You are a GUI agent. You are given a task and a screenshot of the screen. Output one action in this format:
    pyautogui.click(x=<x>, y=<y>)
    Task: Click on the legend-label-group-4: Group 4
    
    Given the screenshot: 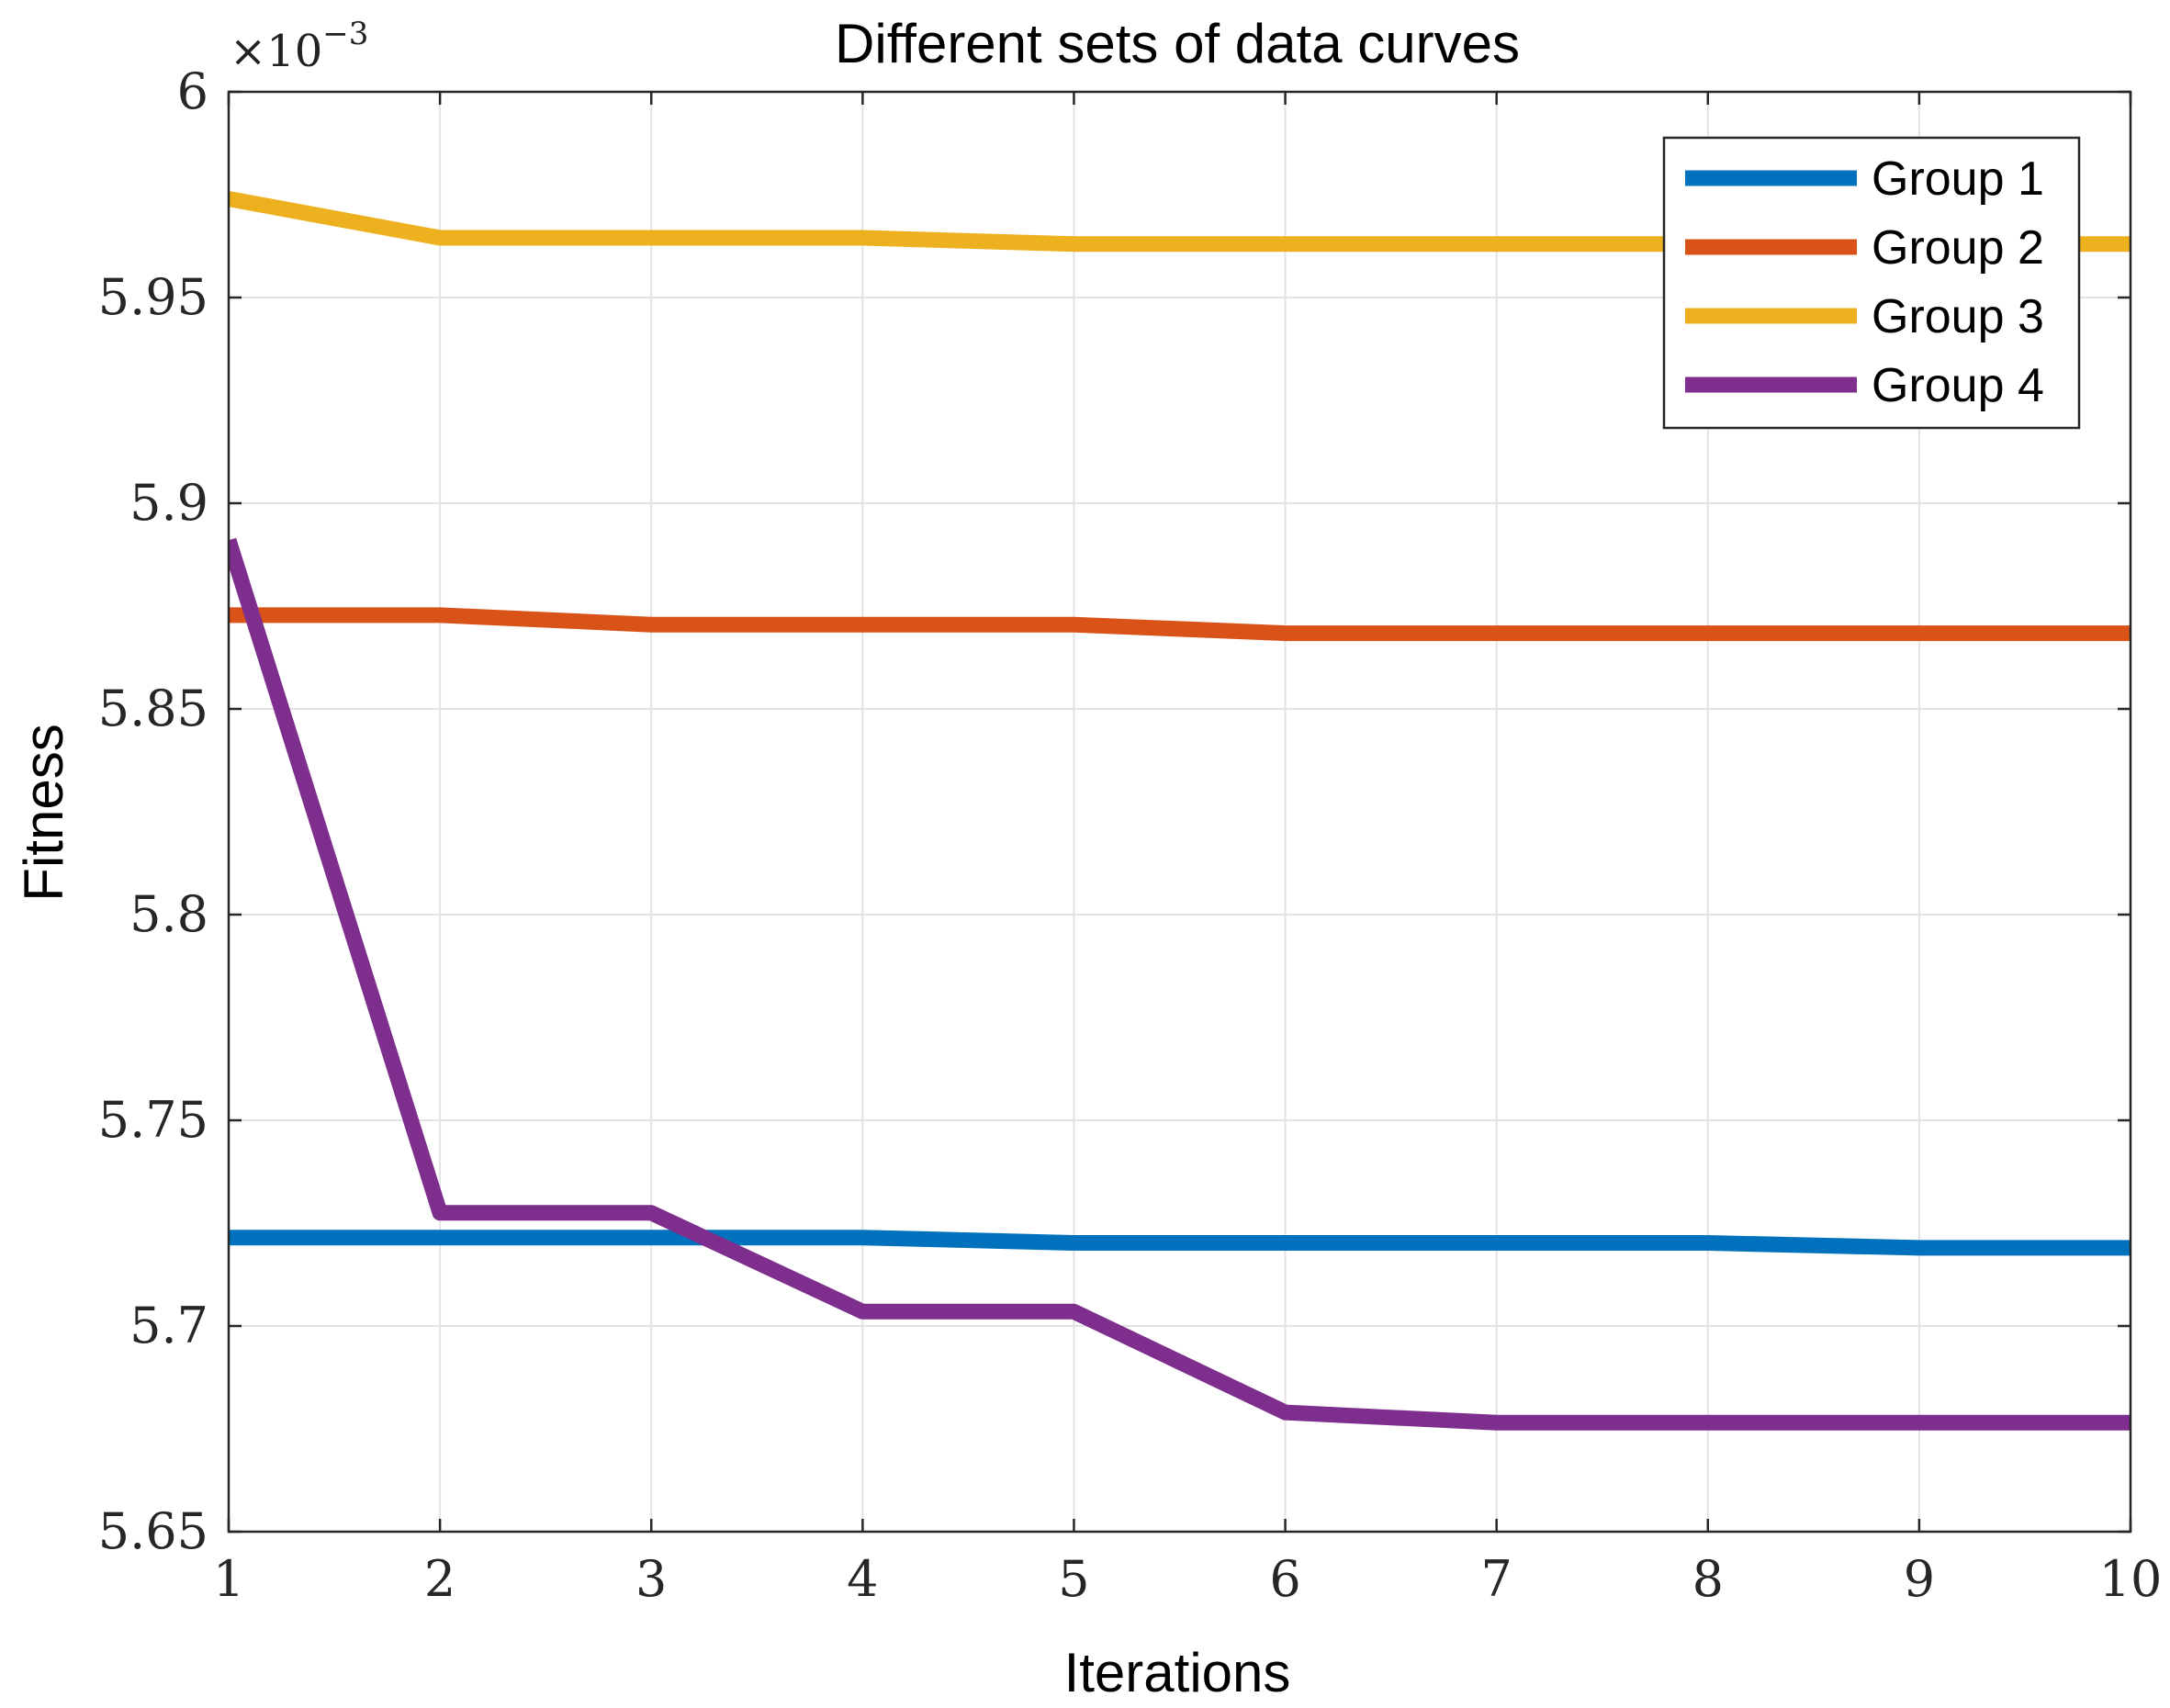 What is the action you would take?
    pyautogui.click(x=1958, y=386)
    